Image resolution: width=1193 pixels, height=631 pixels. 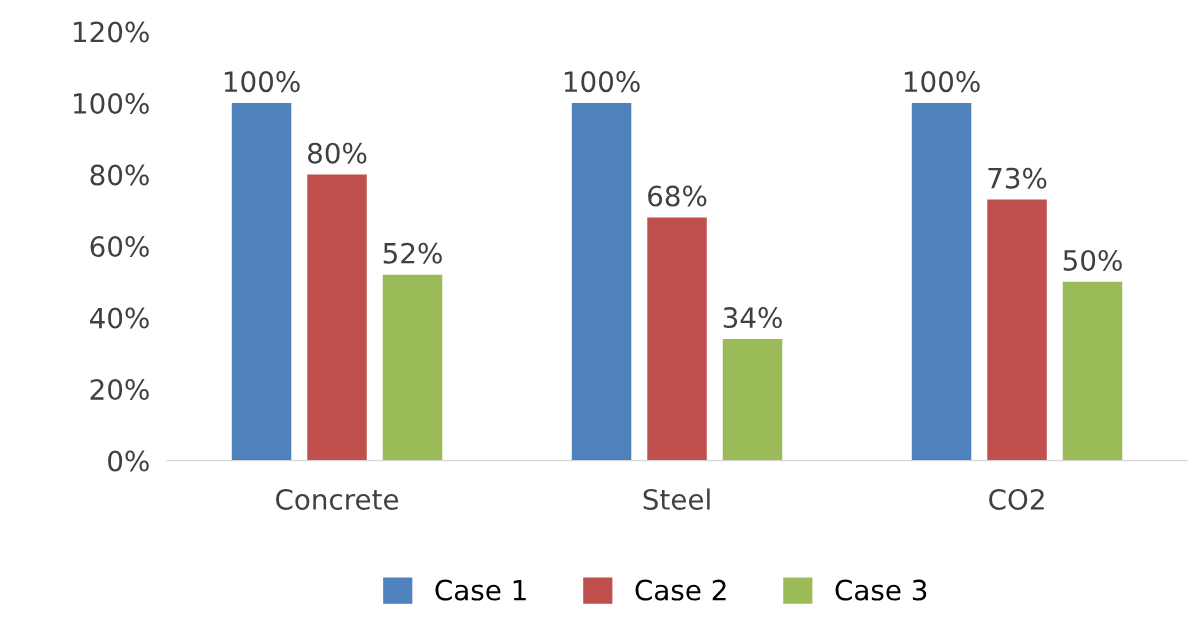 I want to click on data-label: 73%, so click(x=1017, y=178).